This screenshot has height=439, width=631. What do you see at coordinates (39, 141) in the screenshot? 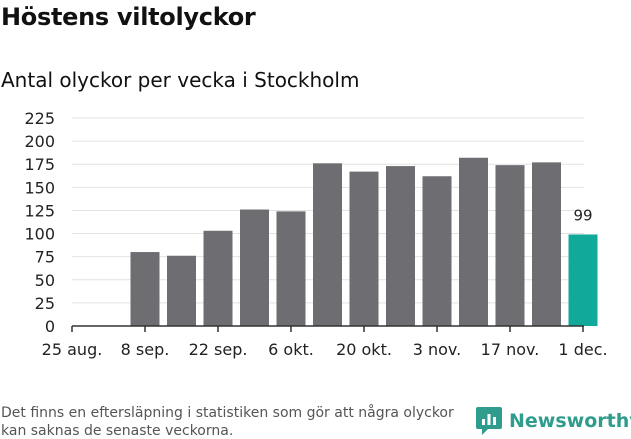
I see `y-tick-label: 200` at bounding box center [39, 141].